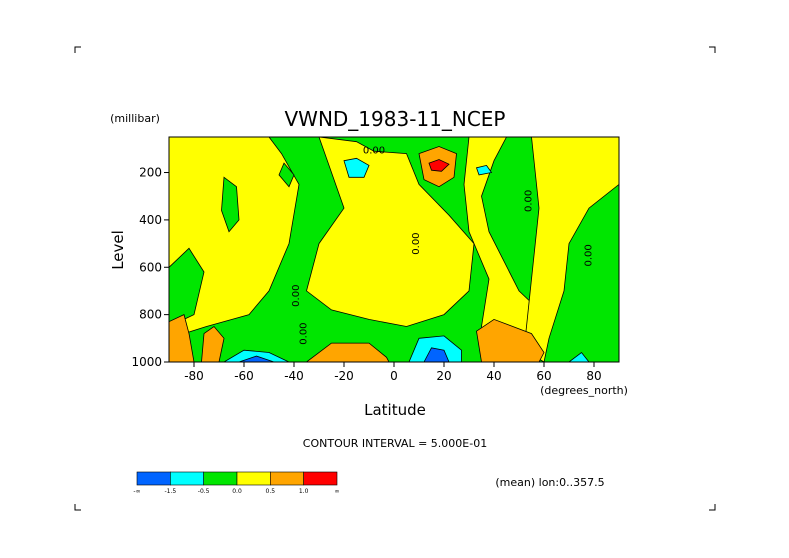 This screenshot has height=558, width=789. What do you see at coordinates (271, 491) in the screenshot?
I see `colorbar-label-4: 0.5` at bounding box center [271, 491].